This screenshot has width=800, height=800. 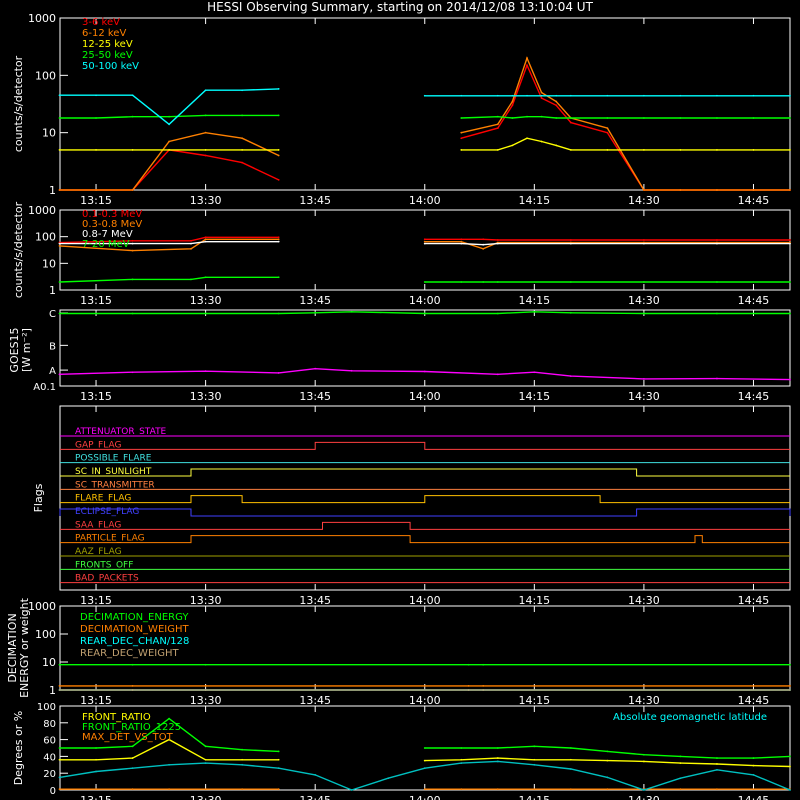 I want to click on y-axis-label2-4: ENERGY or weight, so click(x=24, y=647).